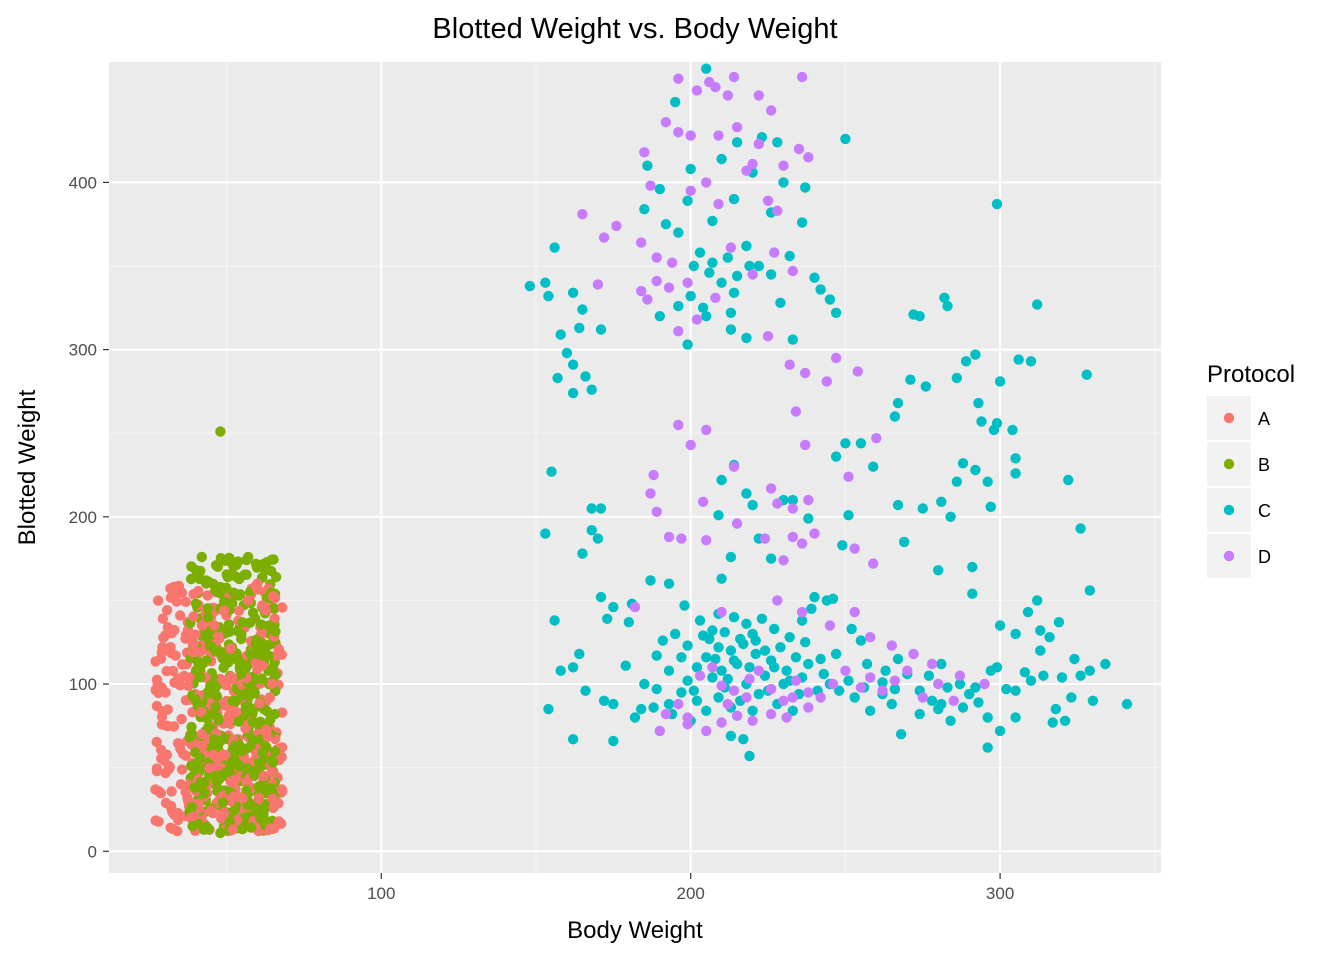  What do you see at coordinates (83, 517) in the screenshot?
I see `y-tick-label: 200` at bounding box center [83, 517].